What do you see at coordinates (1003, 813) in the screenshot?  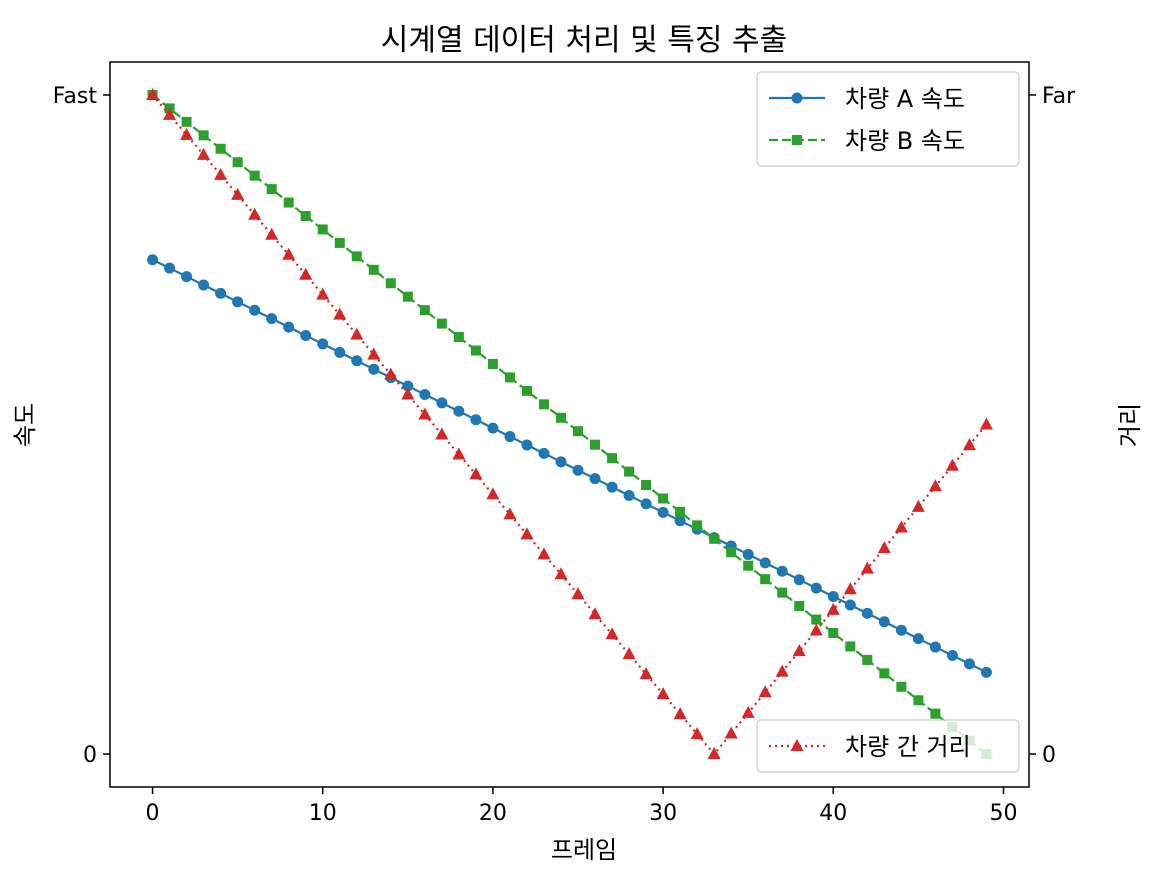 I see `x-tick-label: 50` at bounding box center [1003, 813].